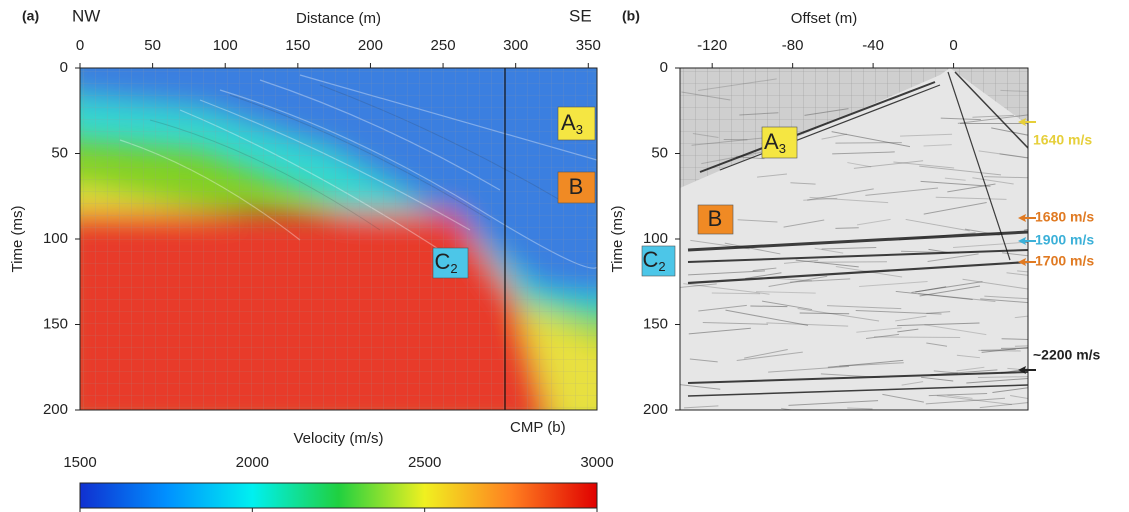 The image size is (1129, 512). What do you see at coordinates (664, 67) in the screenshot?
I see `y-tick-label: 0` at bounding box center [664, 67].